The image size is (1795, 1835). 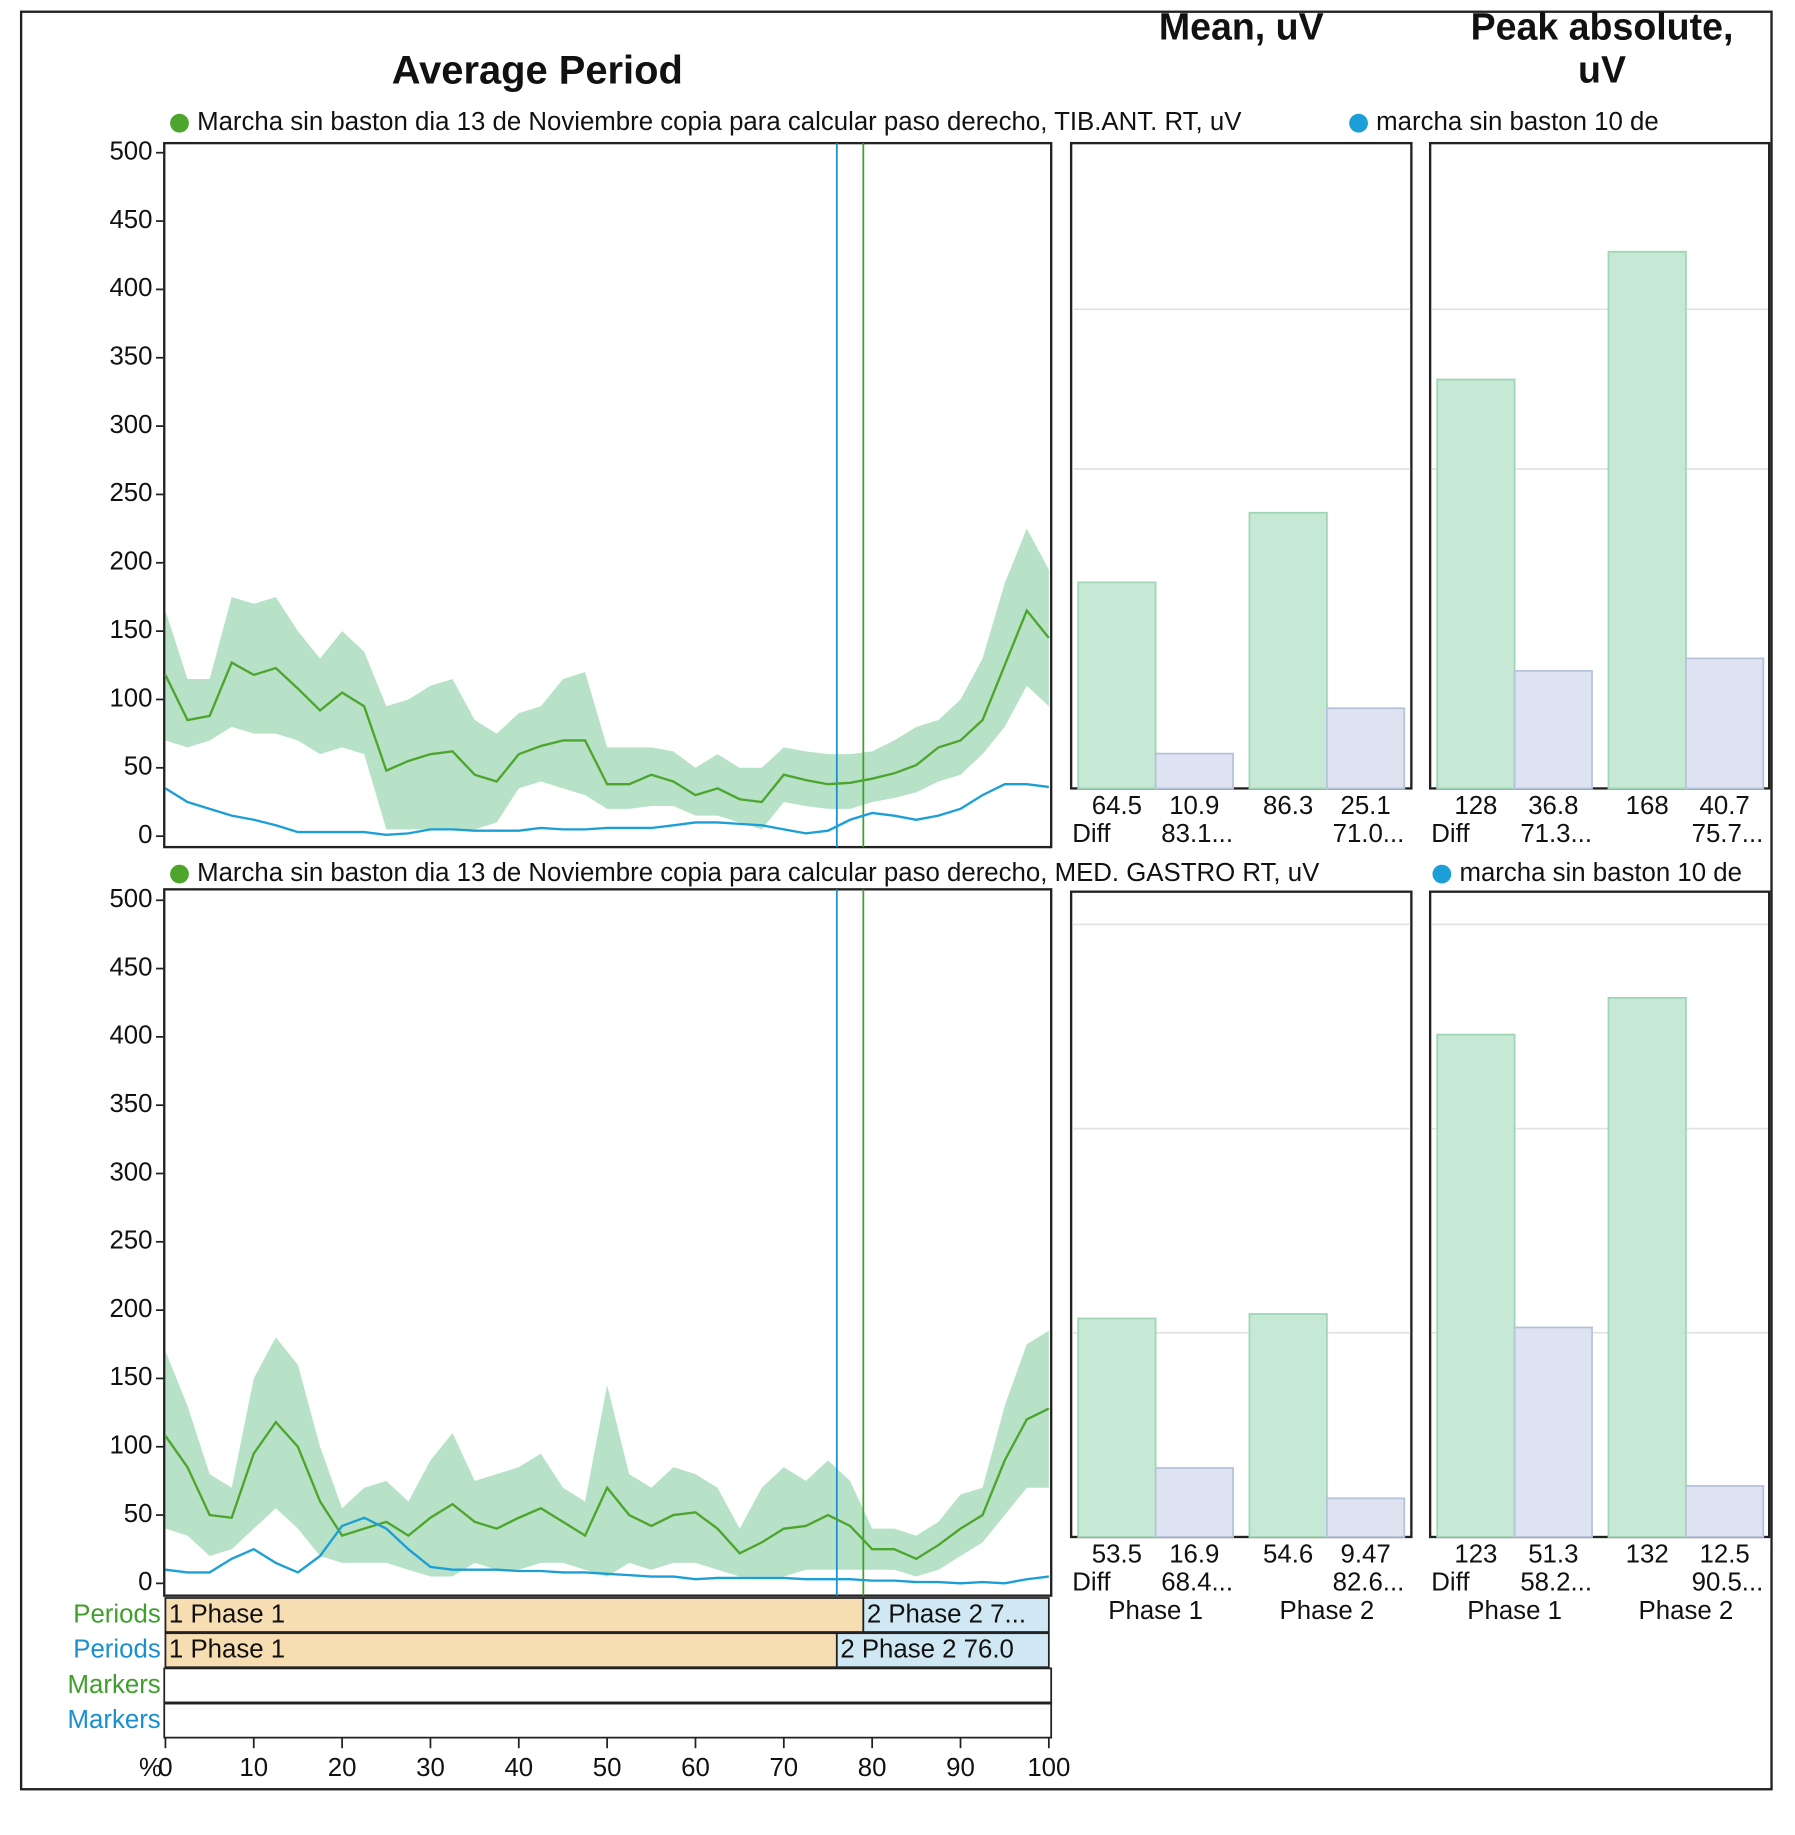 I want to click on y-tick-label: 150, so click(x=130, y=630).